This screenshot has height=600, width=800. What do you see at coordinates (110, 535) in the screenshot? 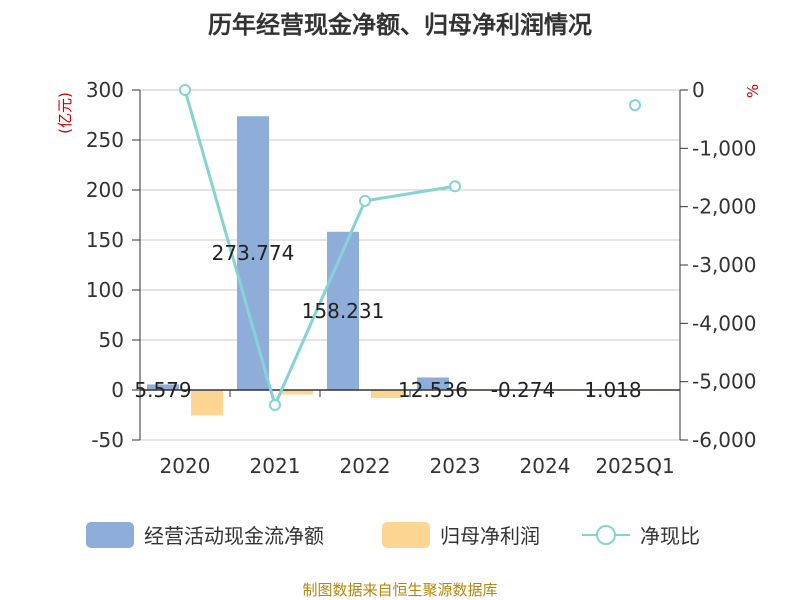
I see `legend-swatch-cashflow` at bounding box center [110, 535].